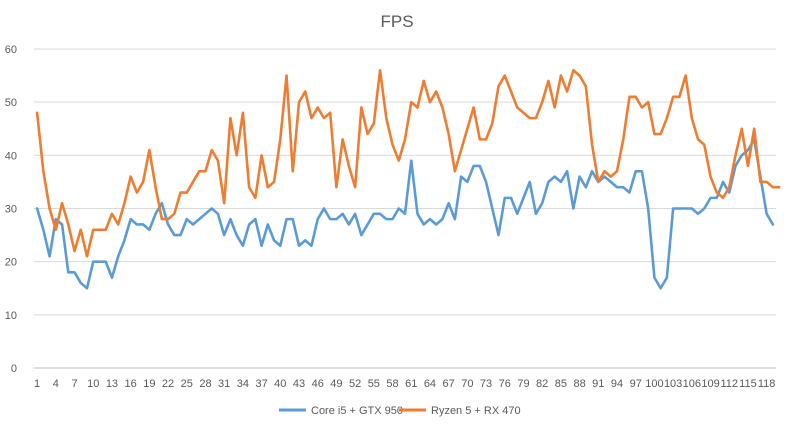  I want to click on x-tick-label: 43, so click(299, 384).